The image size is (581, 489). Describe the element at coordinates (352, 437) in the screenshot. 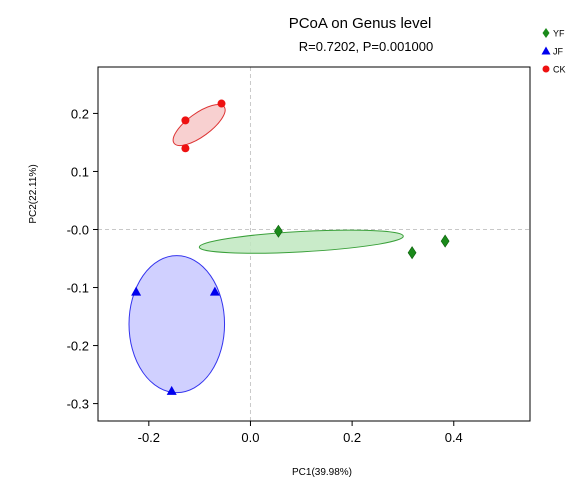

I see `x-tick-label: 0.2` at that location.